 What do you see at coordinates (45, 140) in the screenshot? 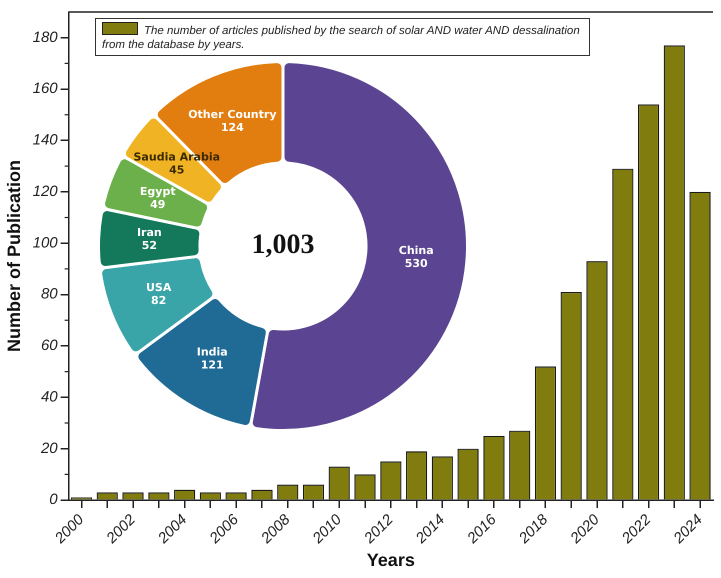
I see `y-tick-label: 140` at bounding box center [45, 140].